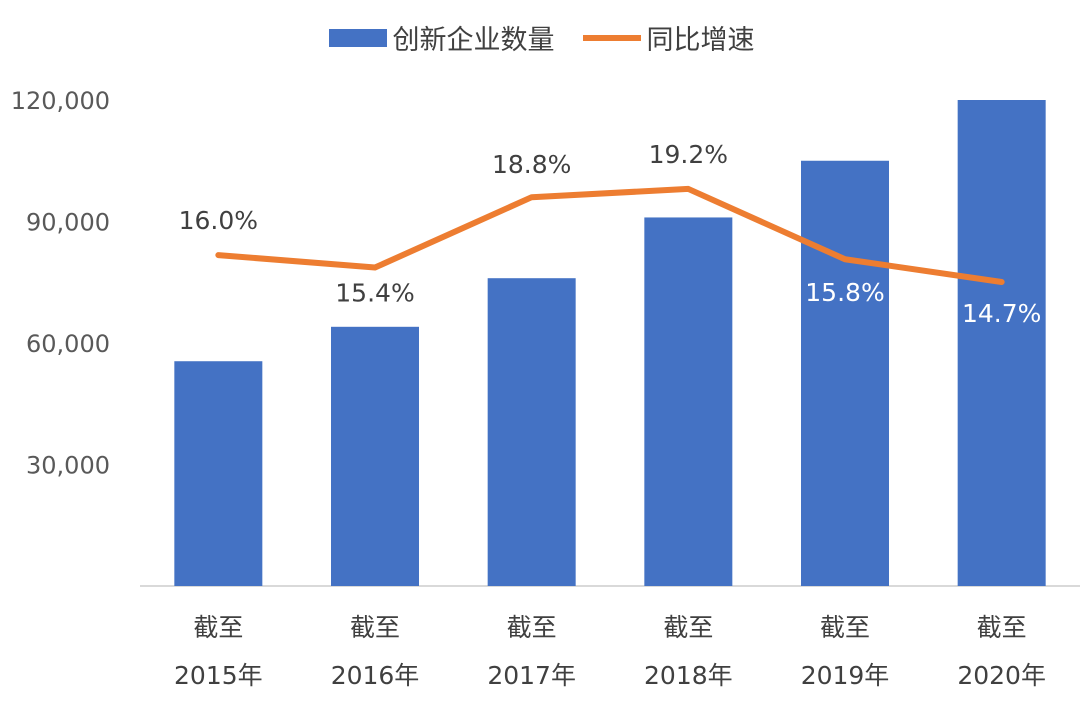 The width and height of the screenshot is (1083, 720). I want to click on legend-item-bar: 创新企业数量, so click(441, 37).